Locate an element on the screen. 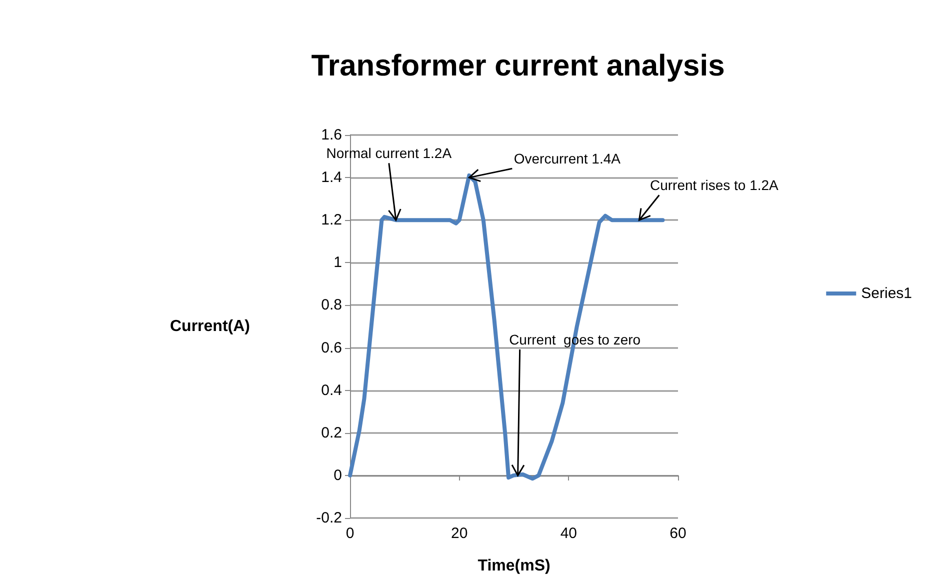  y-tick-label: 0.6 is located at coordinates (331, 347).